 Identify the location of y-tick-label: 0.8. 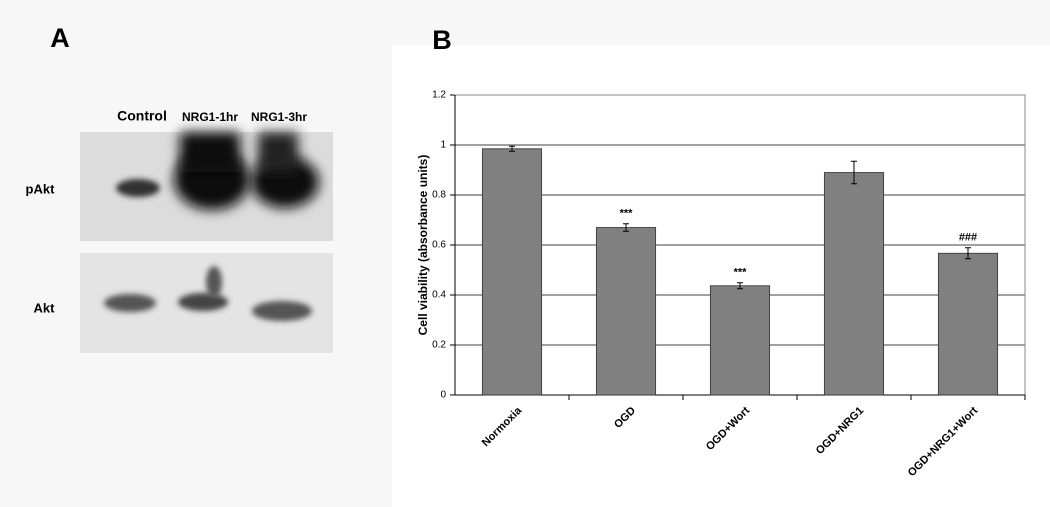
(439, 195).